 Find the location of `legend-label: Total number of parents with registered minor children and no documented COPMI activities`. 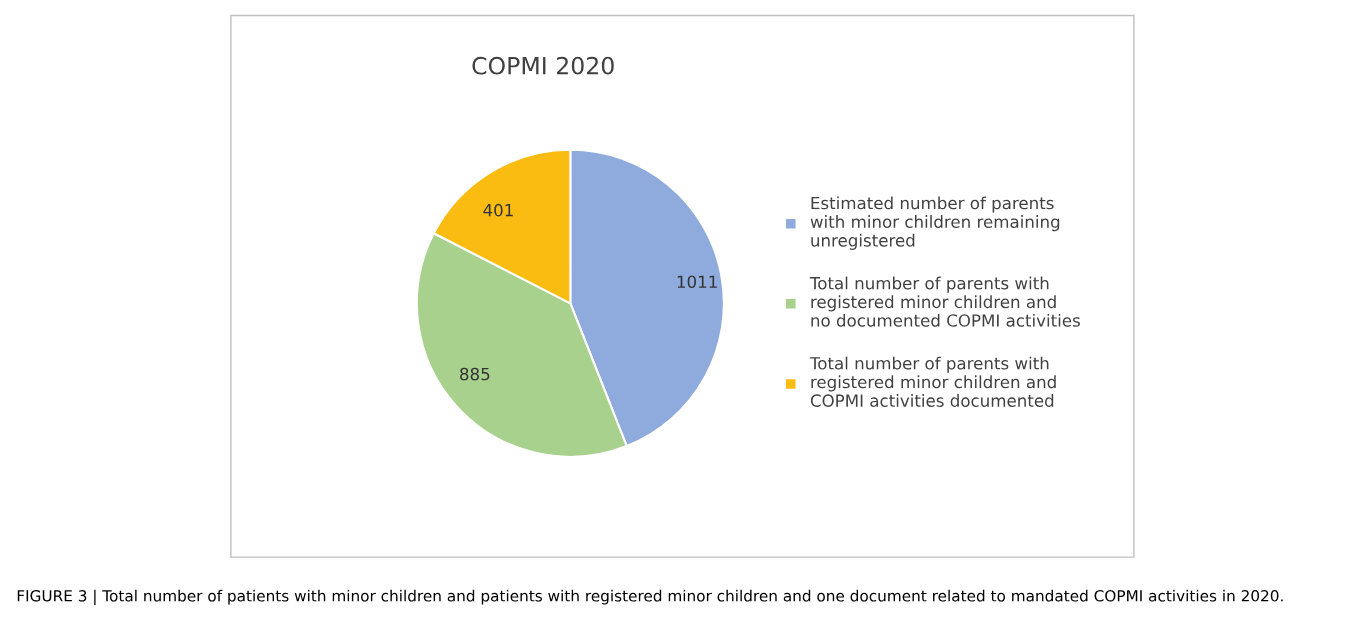

legend-label: Total number of parents with registered minor children and no documented COPMI activities is located at coordinates (944, 301).